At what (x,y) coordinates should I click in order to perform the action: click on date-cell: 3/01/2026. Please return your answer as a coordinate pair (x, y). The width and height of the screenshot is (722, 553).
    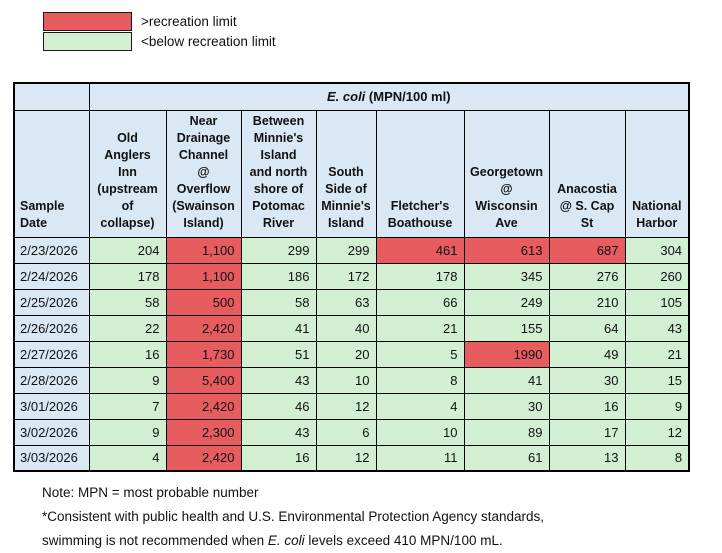
    Looking at the image, I should click on (51, 406).